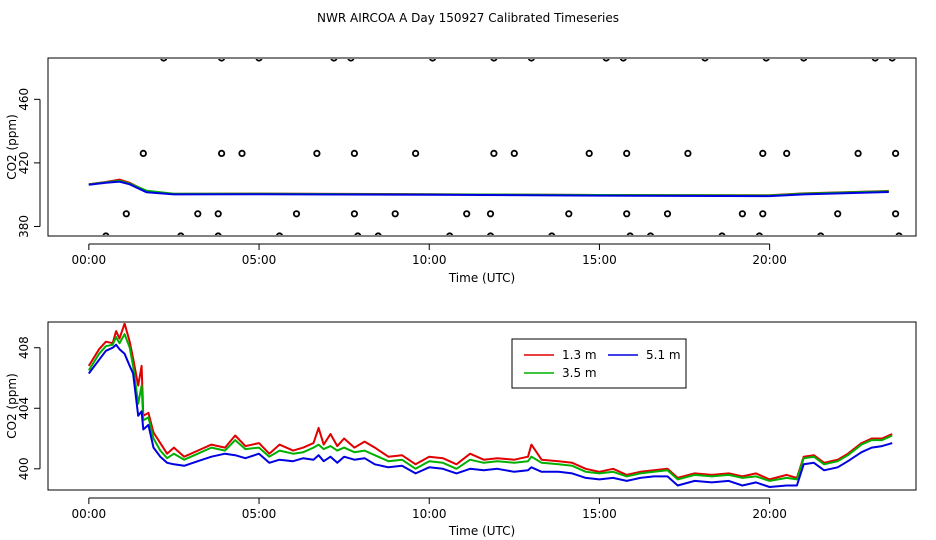 The image size is (936, 540). I want to click on y-tick-label: 460, so click(24, 99).